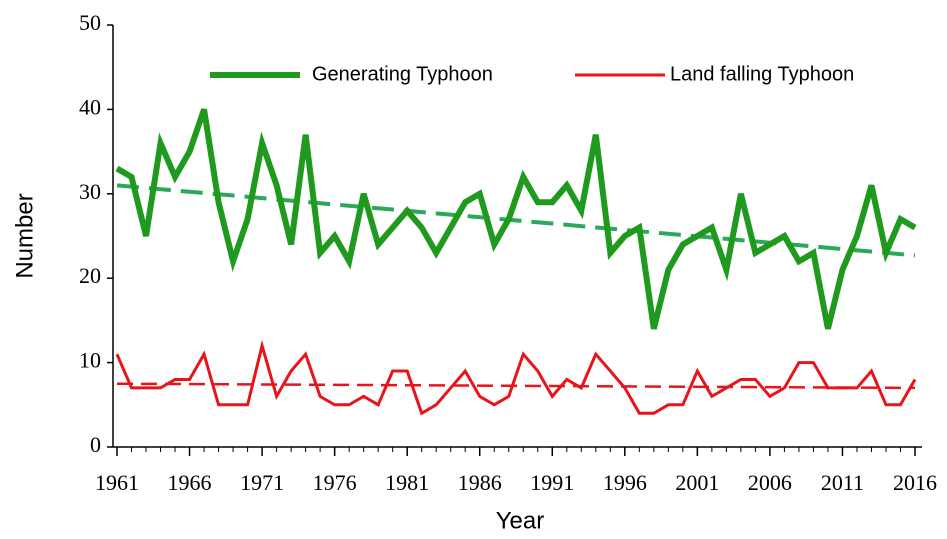  What do you see at coordinates (90, 191) in the screenshot?
I see `y-tick-label: 30` at bounding box center [90, 191].